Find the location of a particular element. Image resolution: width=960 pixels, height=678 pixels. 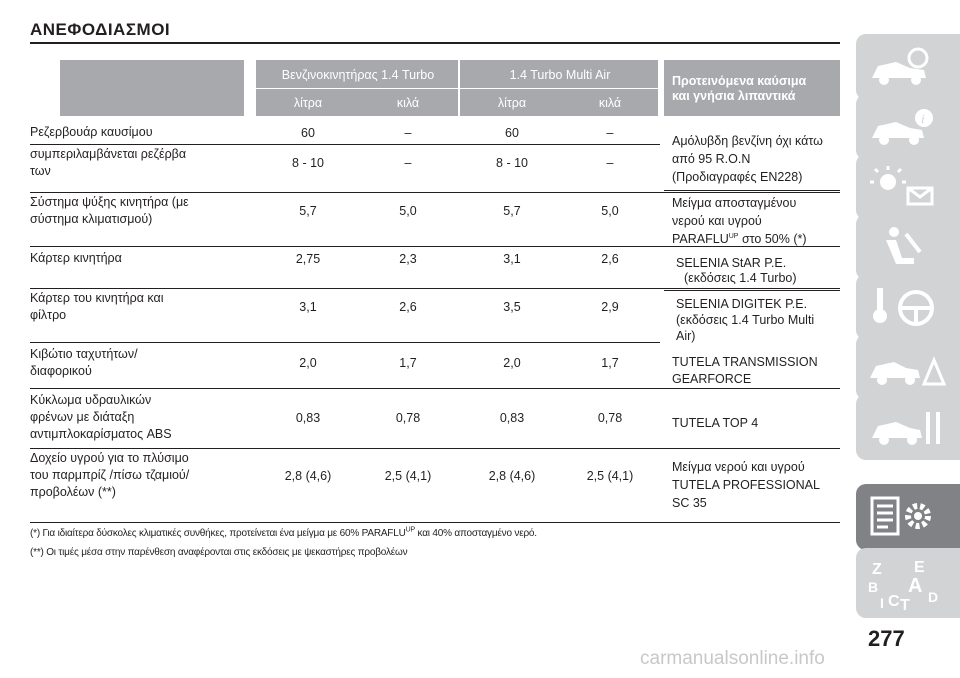

row-value: 3,5 is located at coordinates (512, 307).